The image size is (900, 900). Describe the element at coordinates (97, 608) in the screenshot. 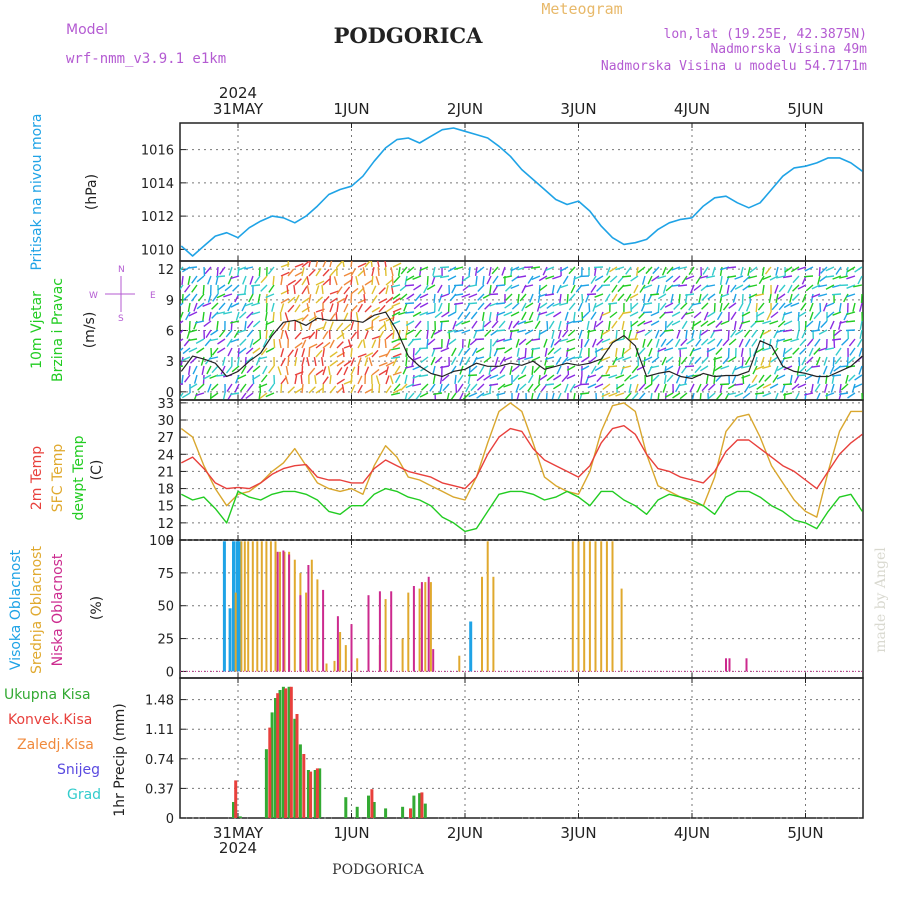

I see `cloud-axis-unit: (%)` at that location.